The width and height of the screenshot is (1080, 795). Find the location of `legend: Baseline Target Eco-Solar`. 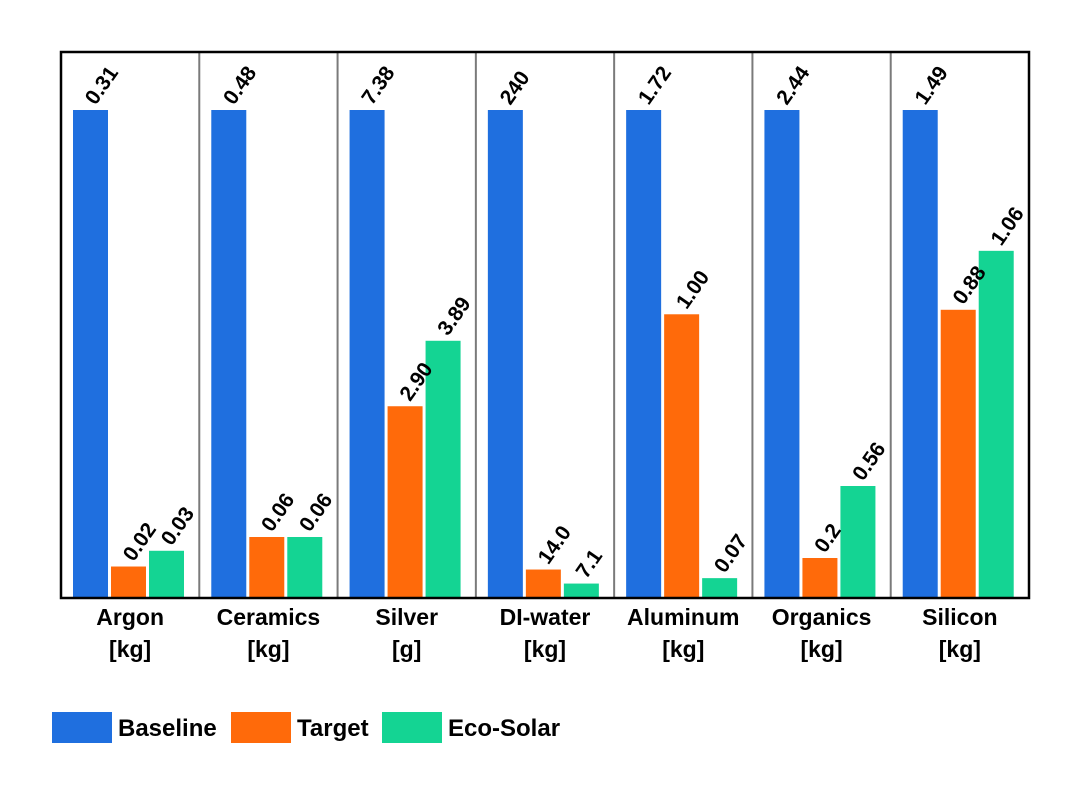

legend: Baseline Target Eco-Solar is located at coordinates (306, 727).